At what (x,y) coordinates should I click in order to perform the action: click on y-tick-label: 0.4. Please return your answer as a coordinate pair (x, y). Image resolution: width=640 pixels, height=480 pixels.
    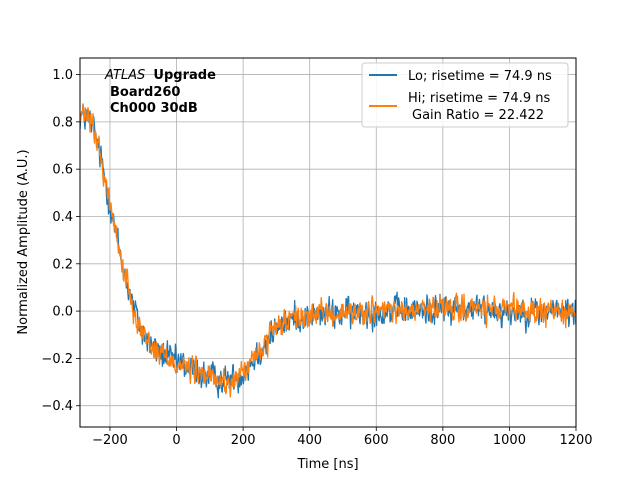
    Looking at the image, I should click on (62, 217).